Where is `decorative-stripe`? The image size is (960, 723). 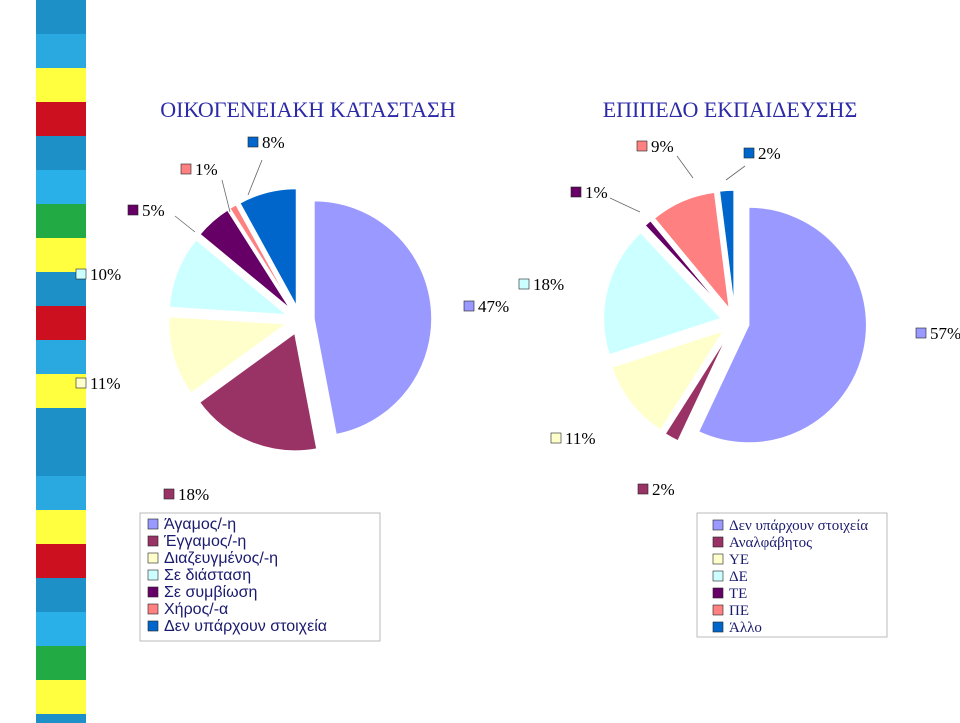 decorative-stripe is located at coordinates (61, 361).